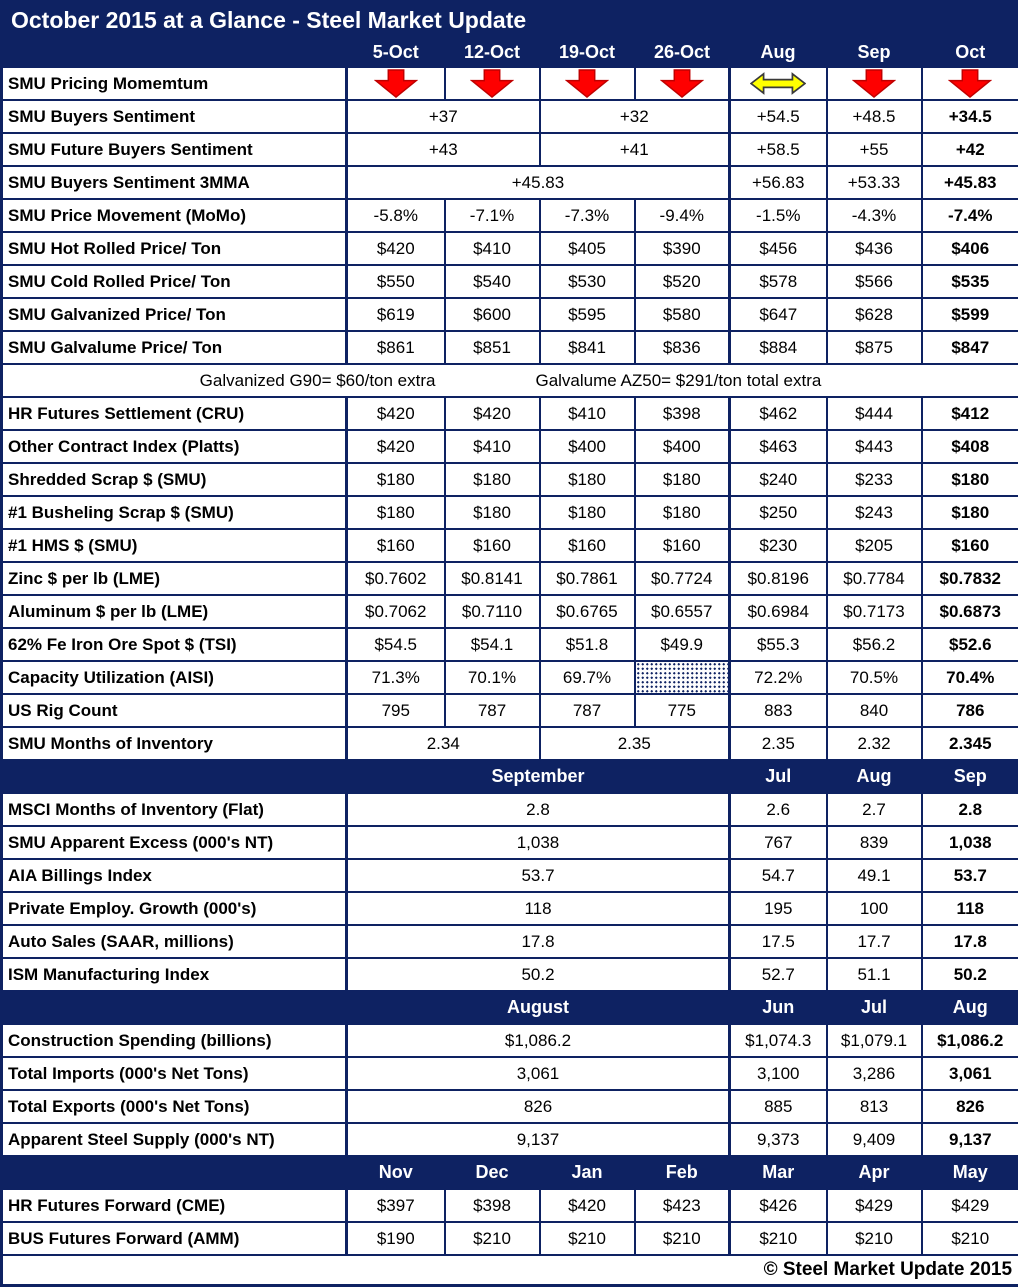 The width and height of the screenshot is (1018, 1288). I want to click on value-cell: $550, so click(395, 281).